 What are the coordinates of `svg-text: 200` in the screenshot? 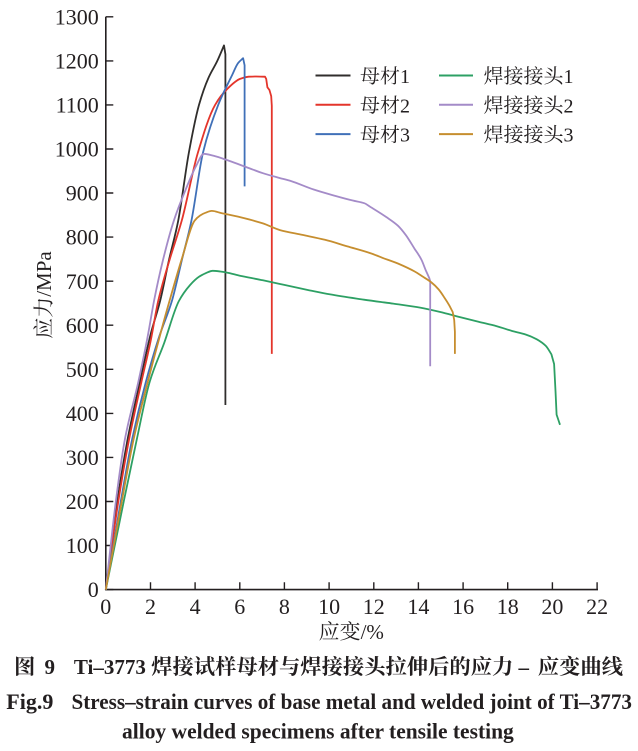 It's located at (82, 501).